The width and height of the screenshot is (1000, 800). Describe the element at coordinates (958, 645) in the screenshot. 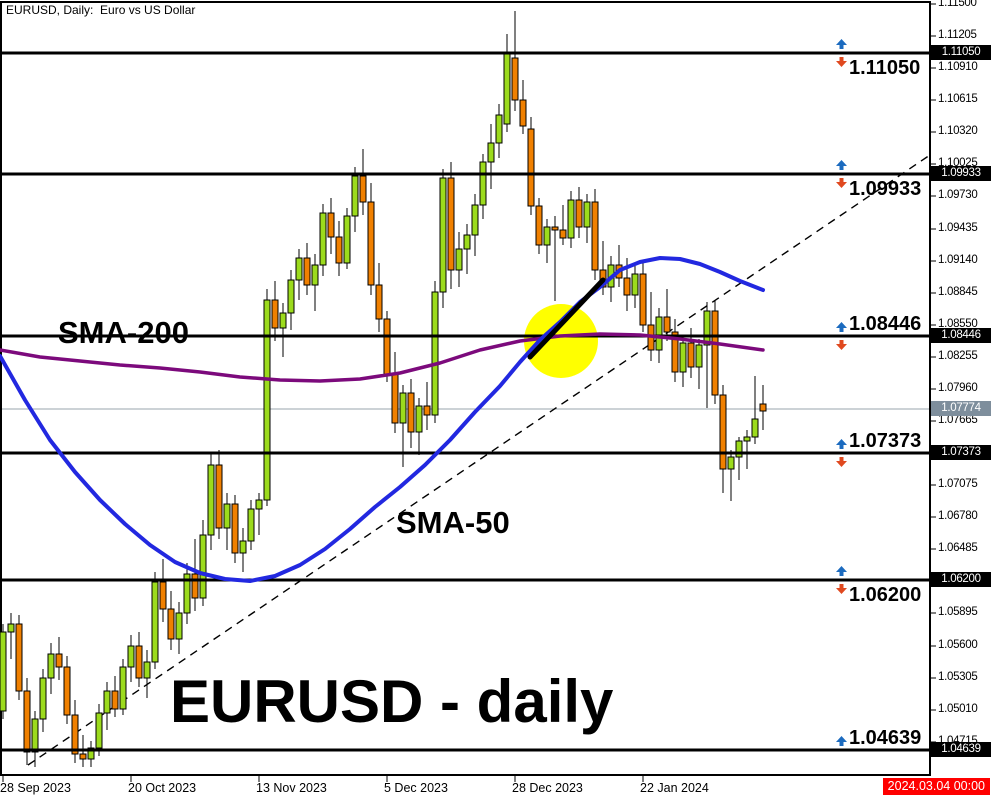

I see `price-tick-label: 1.05600` at that location.